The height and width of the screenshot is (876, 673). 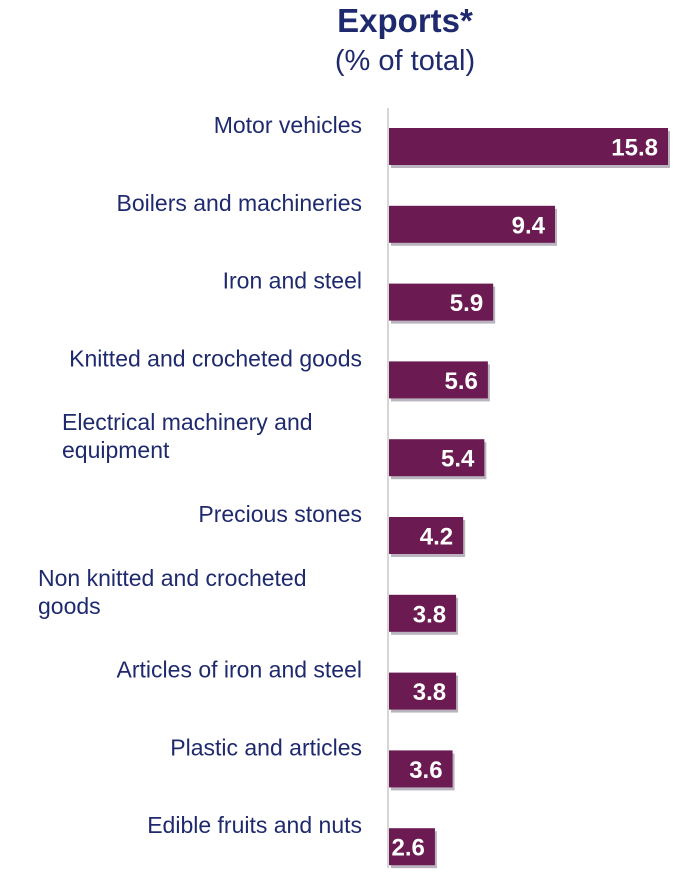 I want to click on bar-value-label: 15.8, so click(x=634, y=148).